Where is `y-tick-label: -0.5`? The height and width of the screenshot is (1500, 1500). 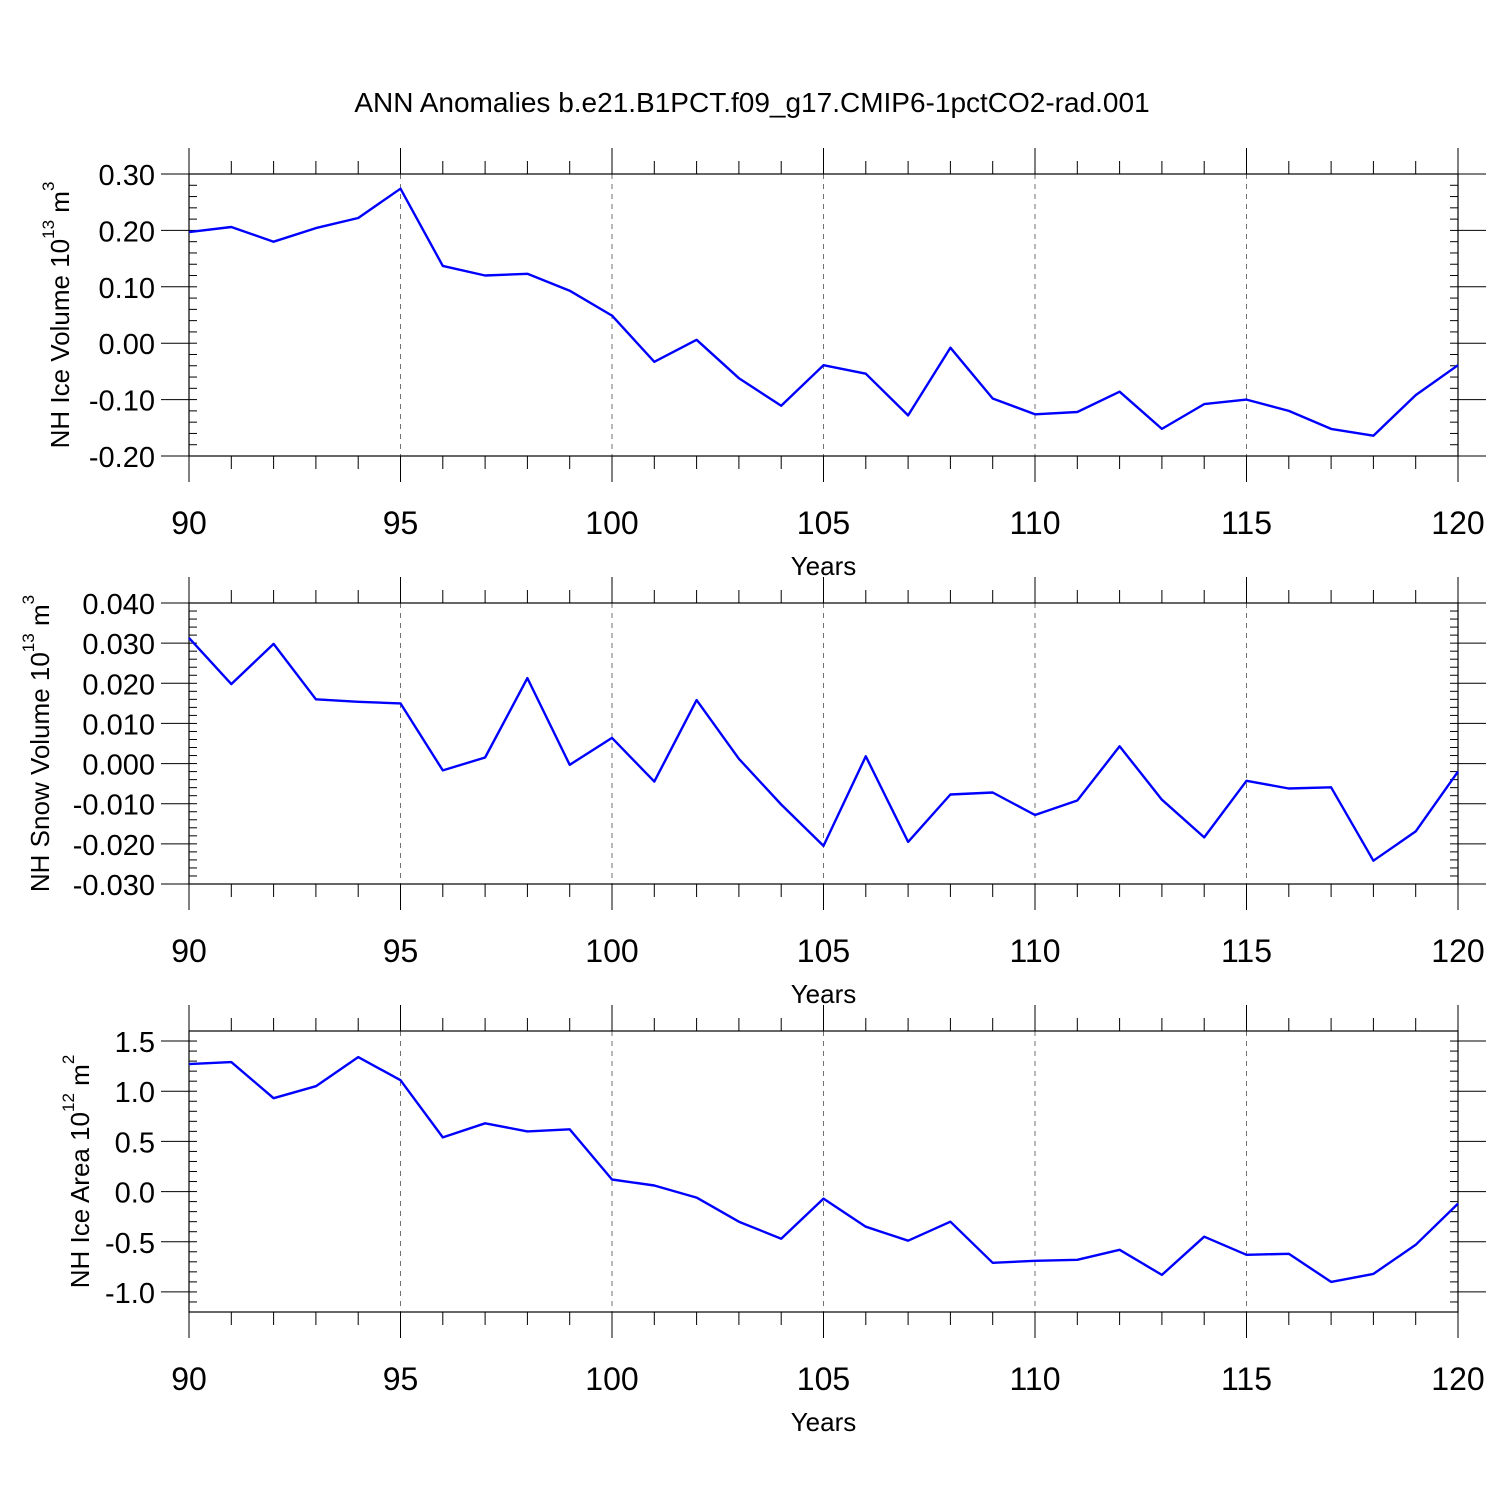
y-tick-label: -0.5 is located at coordinates (130, 1244).